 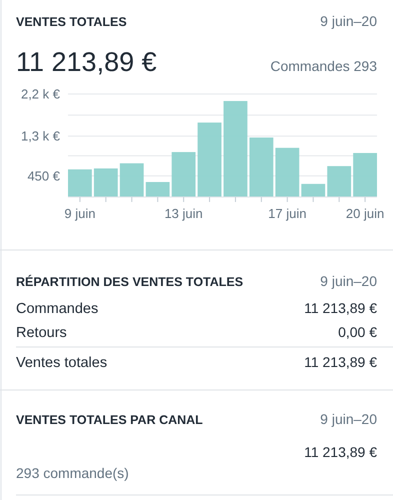 What do you see at coordinates (40, 136) in the screenshot?
I see `y-tick-label: 1,3 k €` at bounding box center [40, 136].